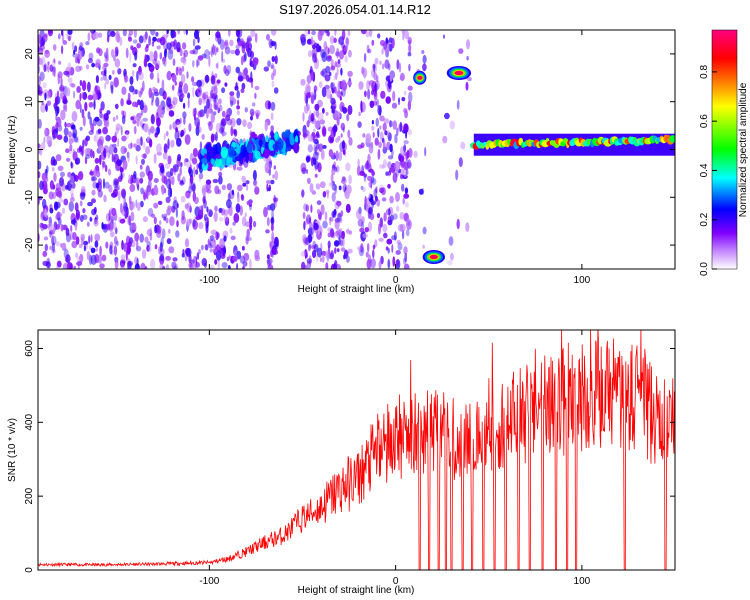  Describe the element at coordinates (29, 54) in the screenshot. I see `y-tick-label: 20` at that location.